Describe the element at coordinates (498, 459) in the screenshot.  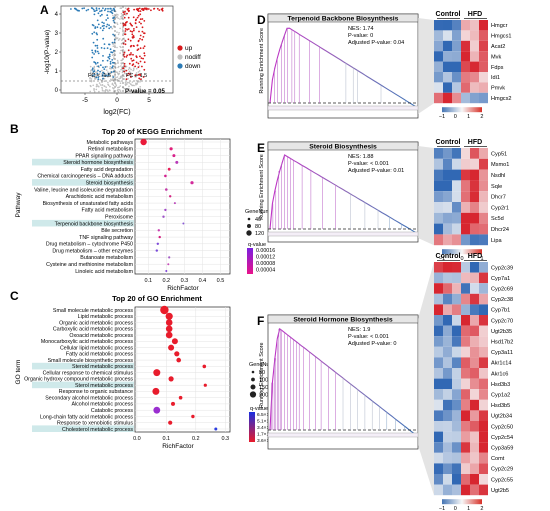
I see `gene-label: Comt` at that location.